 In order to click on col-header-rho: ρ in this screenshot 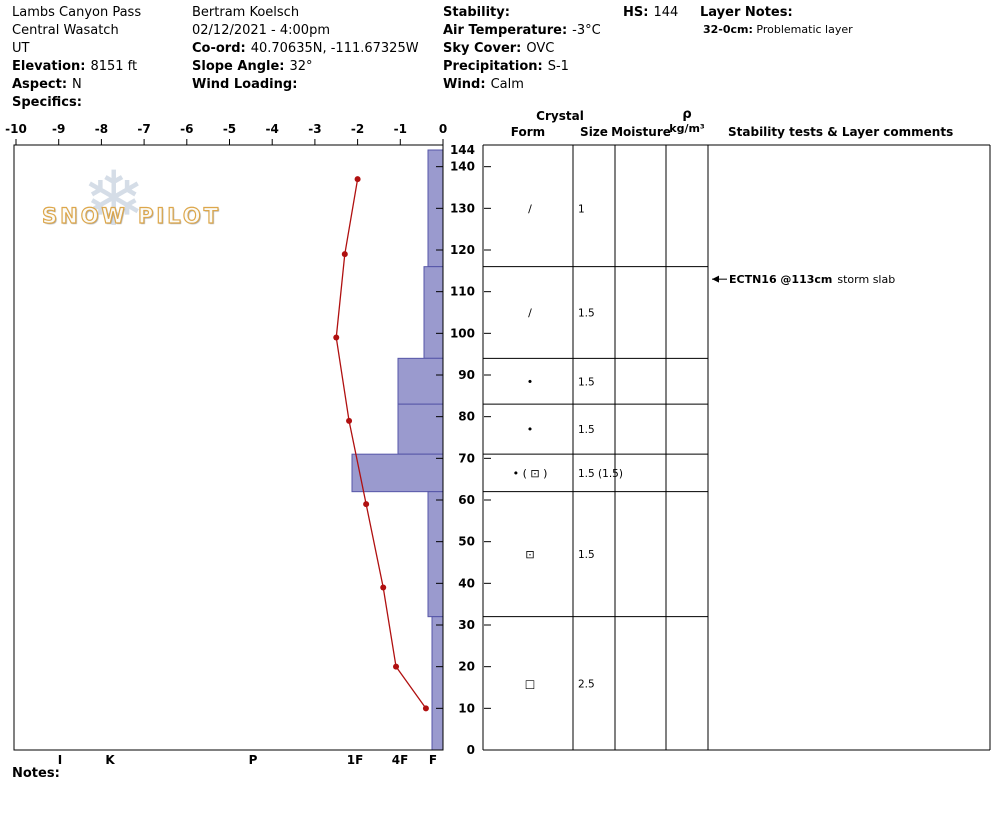, I will do `click(686, 114)`.